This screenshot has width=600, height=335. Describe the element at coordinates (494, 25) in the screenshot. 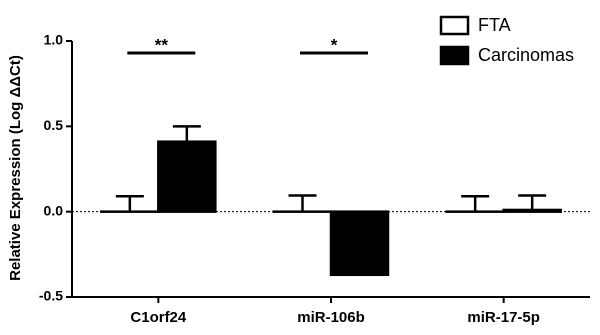

I see `legend-label: FTA` at that location.